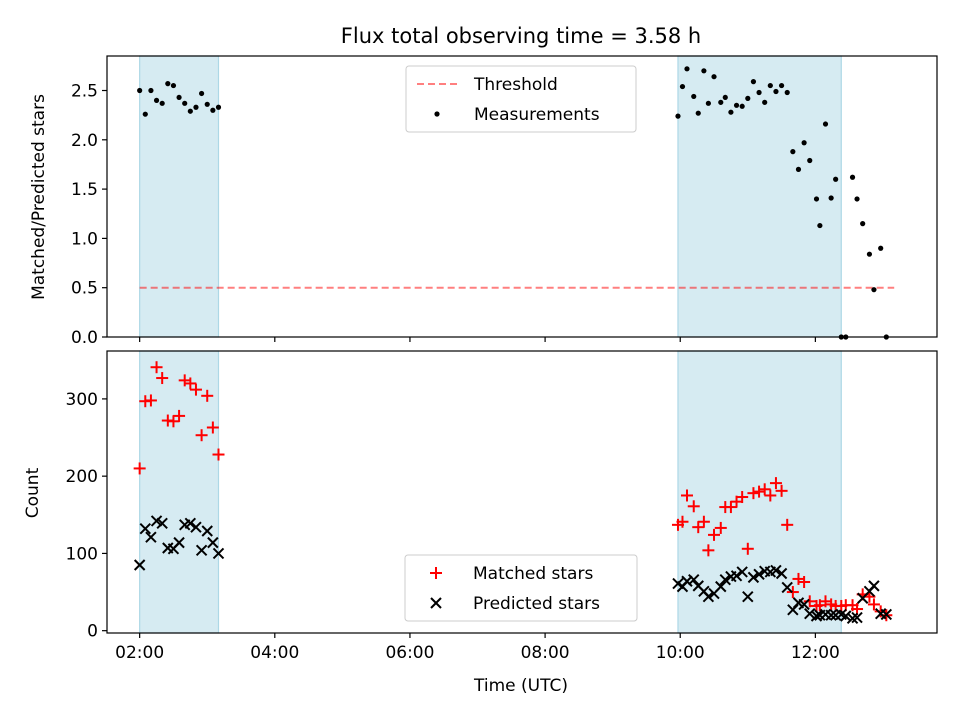 This screenshot has height=720, width=960. Describe the element at coordinates (537, 115) in the screenshot. I see `legend-measurements-label: Measurements` at that location.